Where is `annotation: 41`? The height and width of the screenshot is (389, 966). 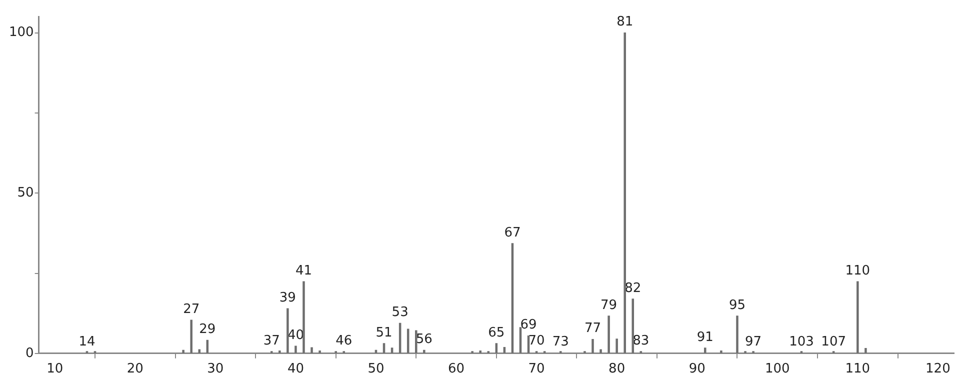
annotation: 41 is located at coordinates (303, 270).